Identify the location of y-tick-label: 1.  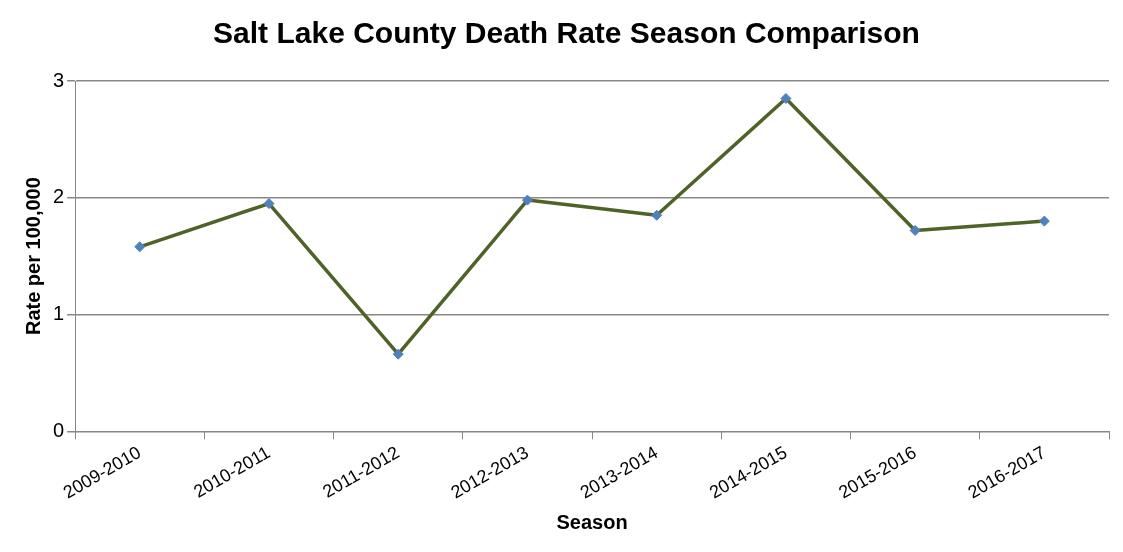
(59, 313).